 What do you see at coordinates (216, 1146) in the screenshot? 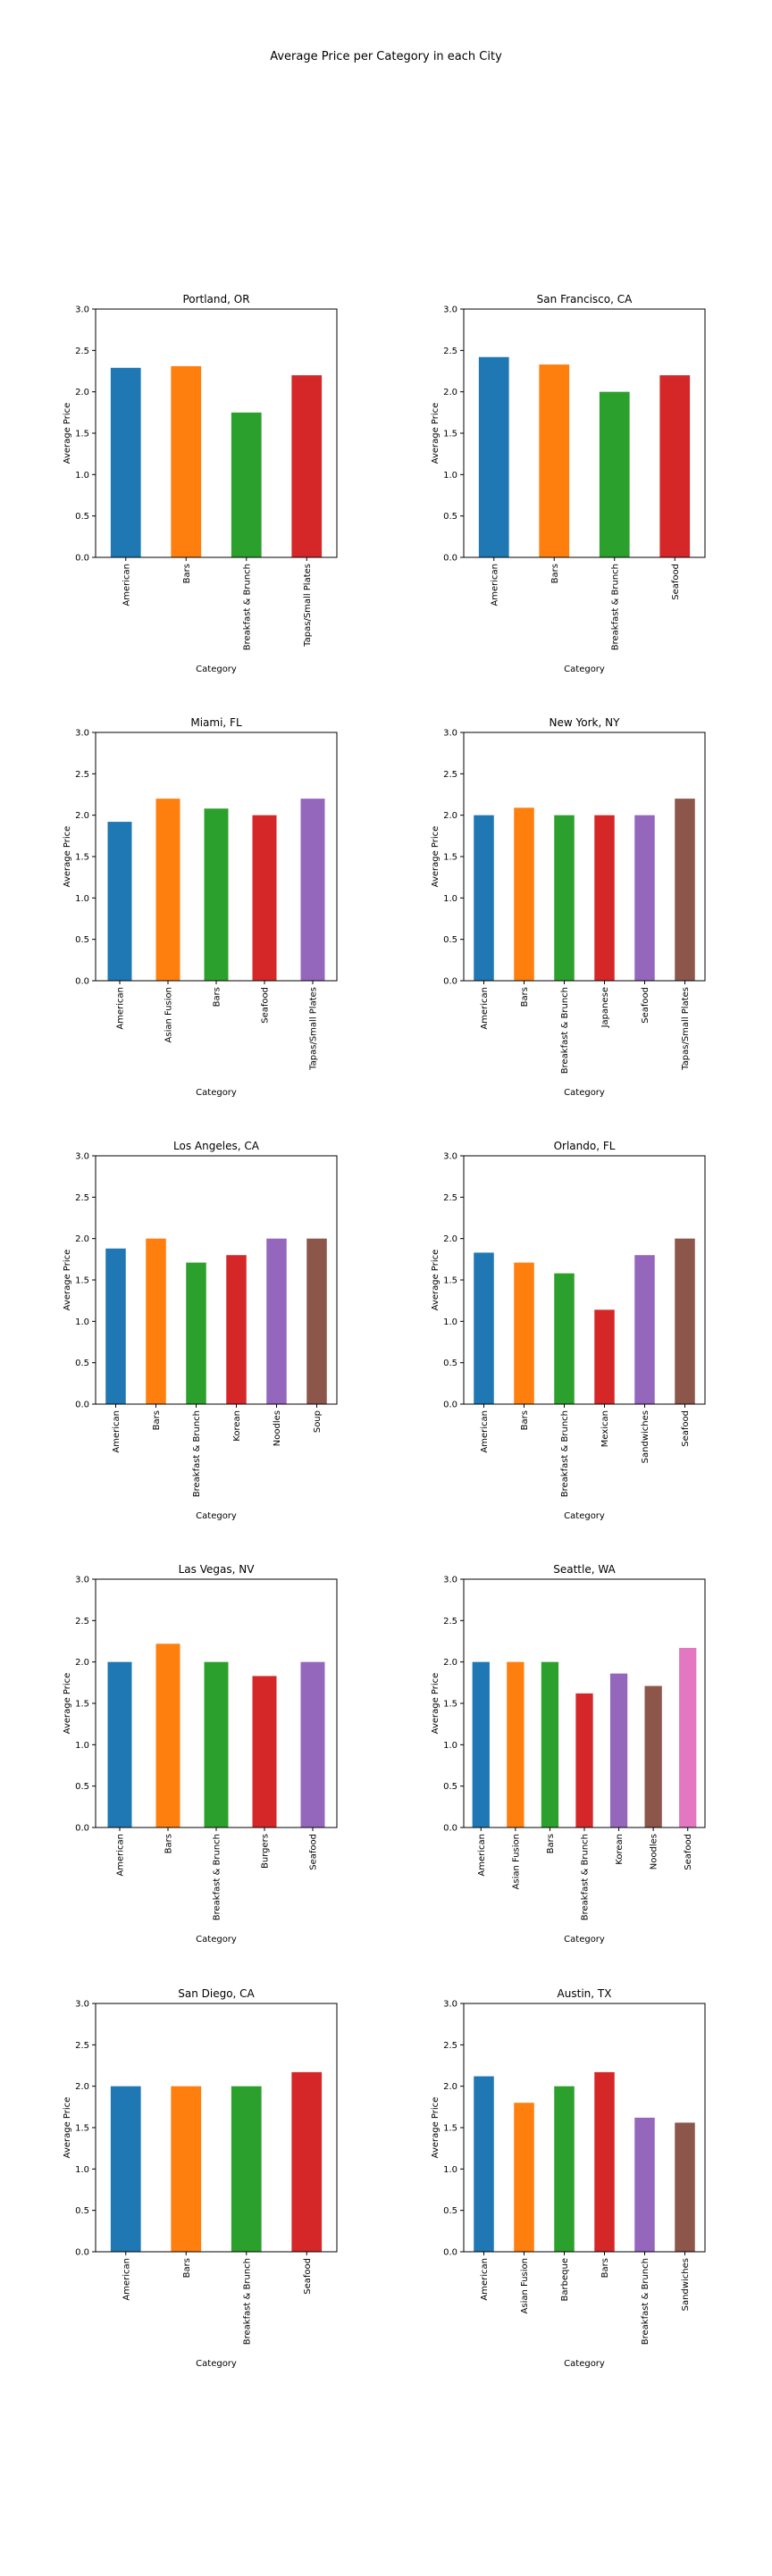
I see `subplot-title: Los Angeles, CA` at bounding box center [216, 1146].